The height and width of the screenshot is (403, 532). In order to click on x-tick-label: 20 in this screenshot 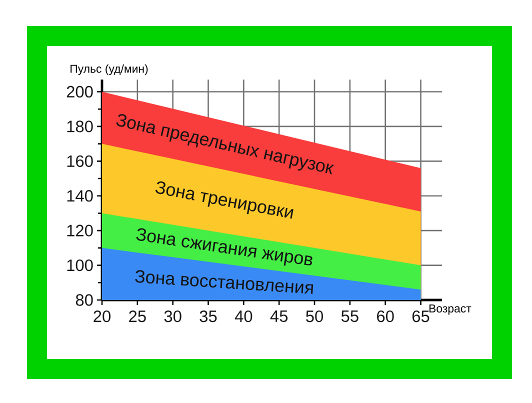, I will do `click(102, 316)`.